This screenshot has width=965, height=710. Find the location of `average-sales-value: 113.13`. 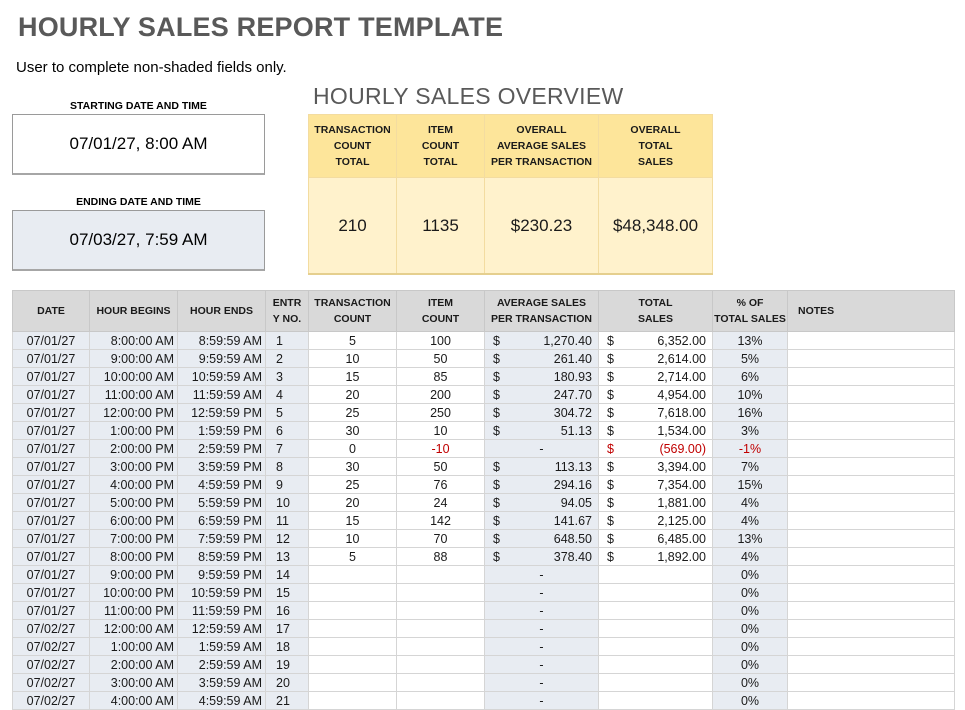

average-sales-value: 113.13 is located at coordinates (573, 466).